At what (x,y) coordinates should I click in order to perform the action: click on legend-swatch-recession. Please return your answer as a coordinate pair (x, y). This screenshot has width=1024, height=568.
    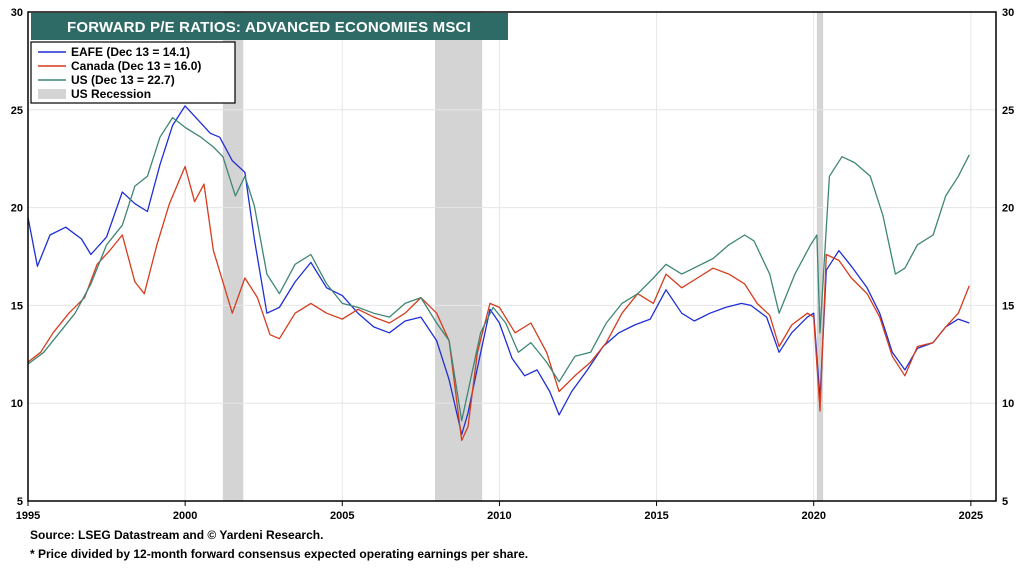
    Looking at the image, I should click on (52, 94).